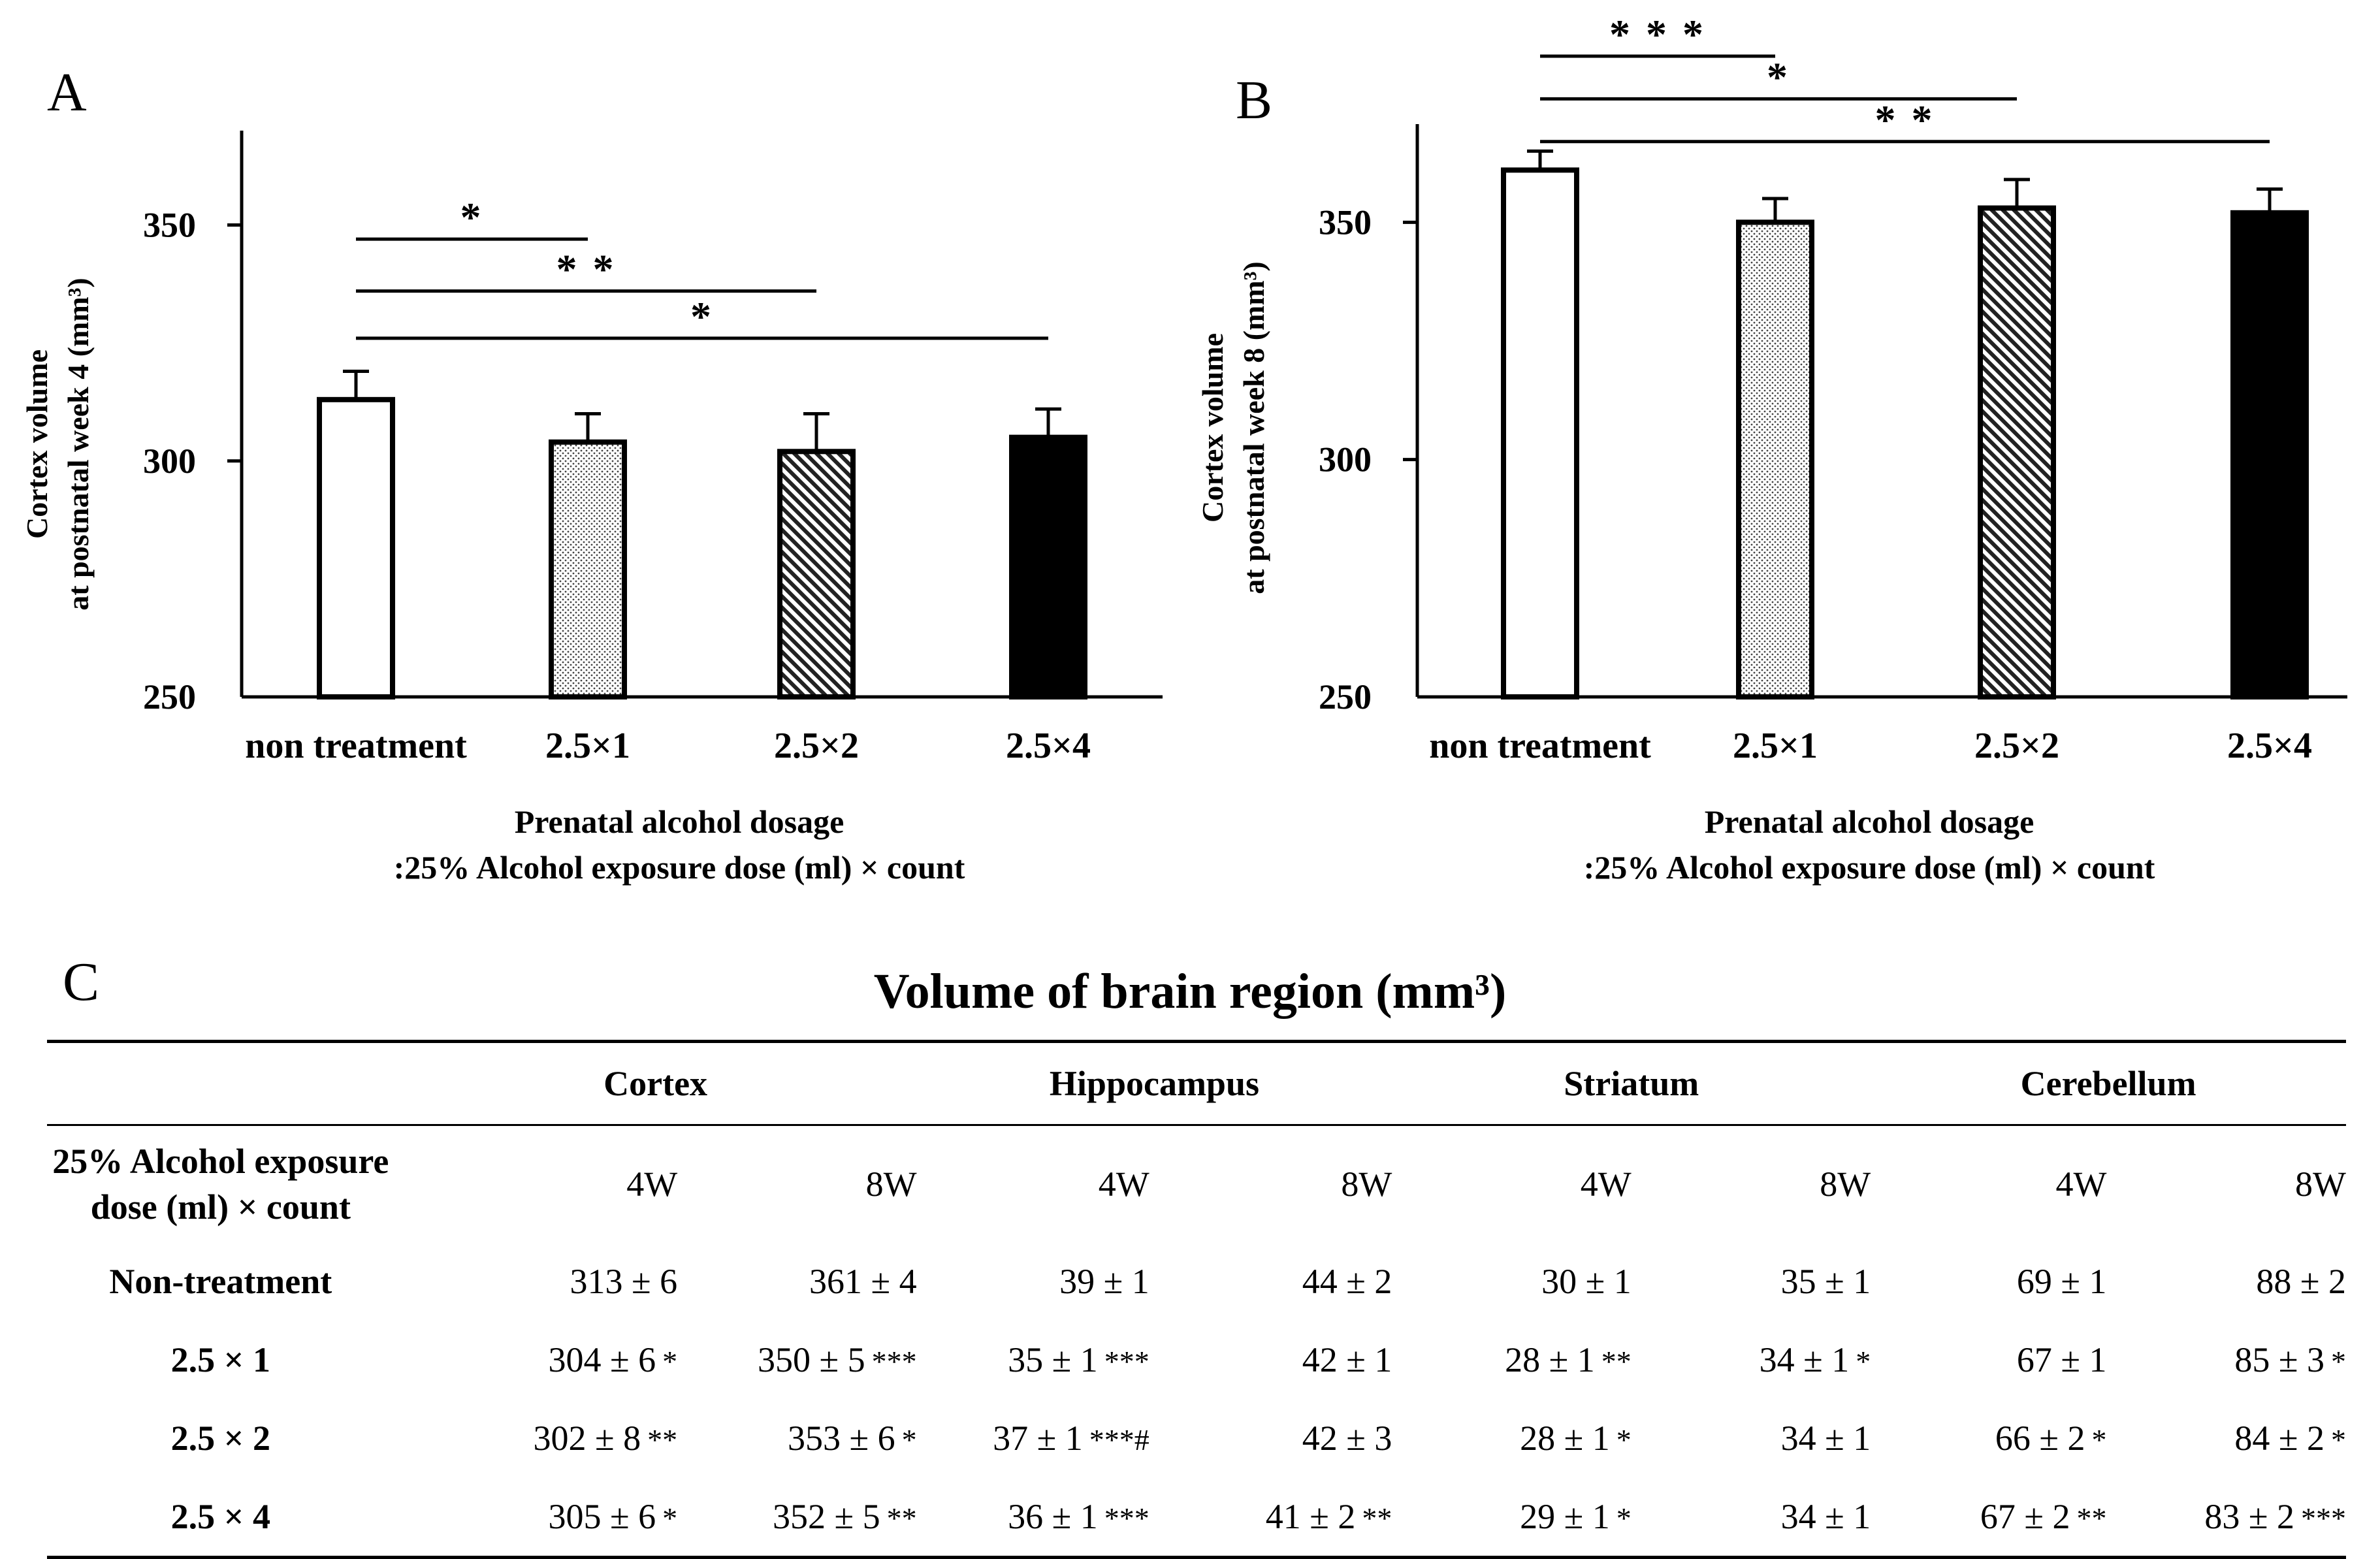 This screenshot has width=2380, height=1559. I want to click on table-cell: 66 ± 2 *, so click(1989, 1438).